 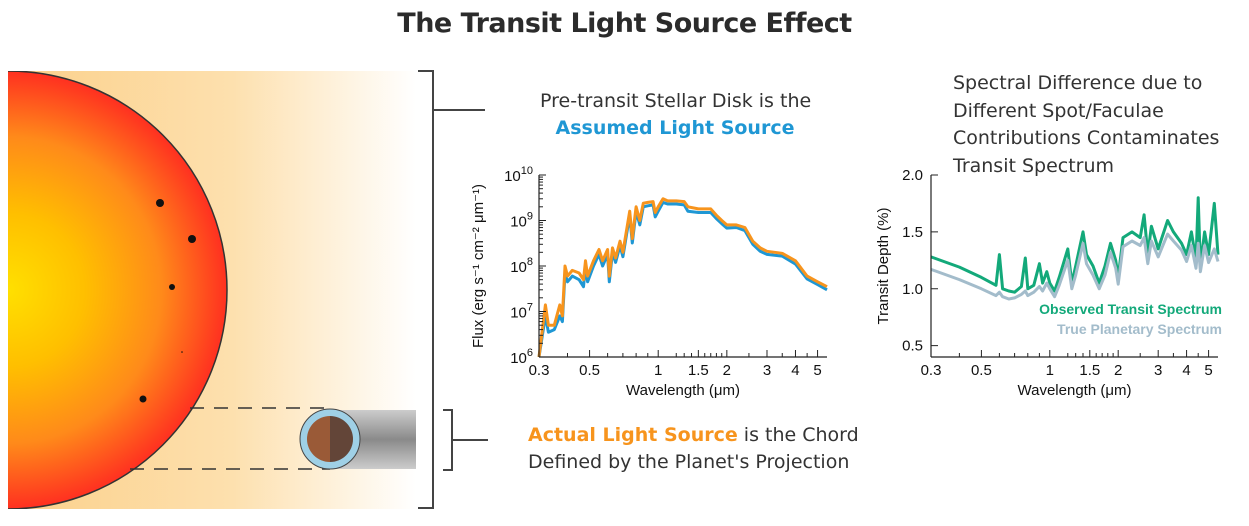 What do you see at coordinates (912, 232) in the screenshot?
I see `y-tick-label: 1.5` at bounding box center [912, 232].